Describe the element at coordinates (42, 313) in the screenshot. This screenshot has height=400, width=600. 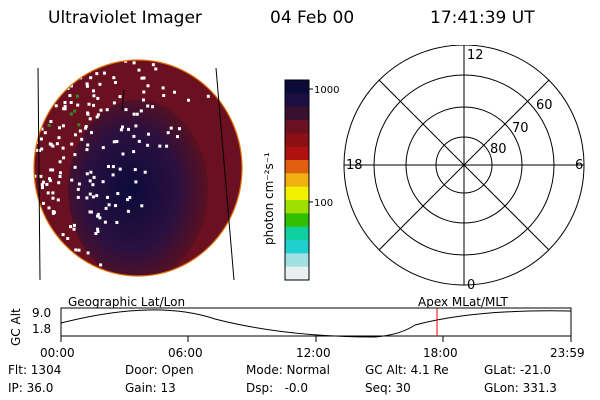
I see `orbit-y-tick-9: 9.0` at that location.